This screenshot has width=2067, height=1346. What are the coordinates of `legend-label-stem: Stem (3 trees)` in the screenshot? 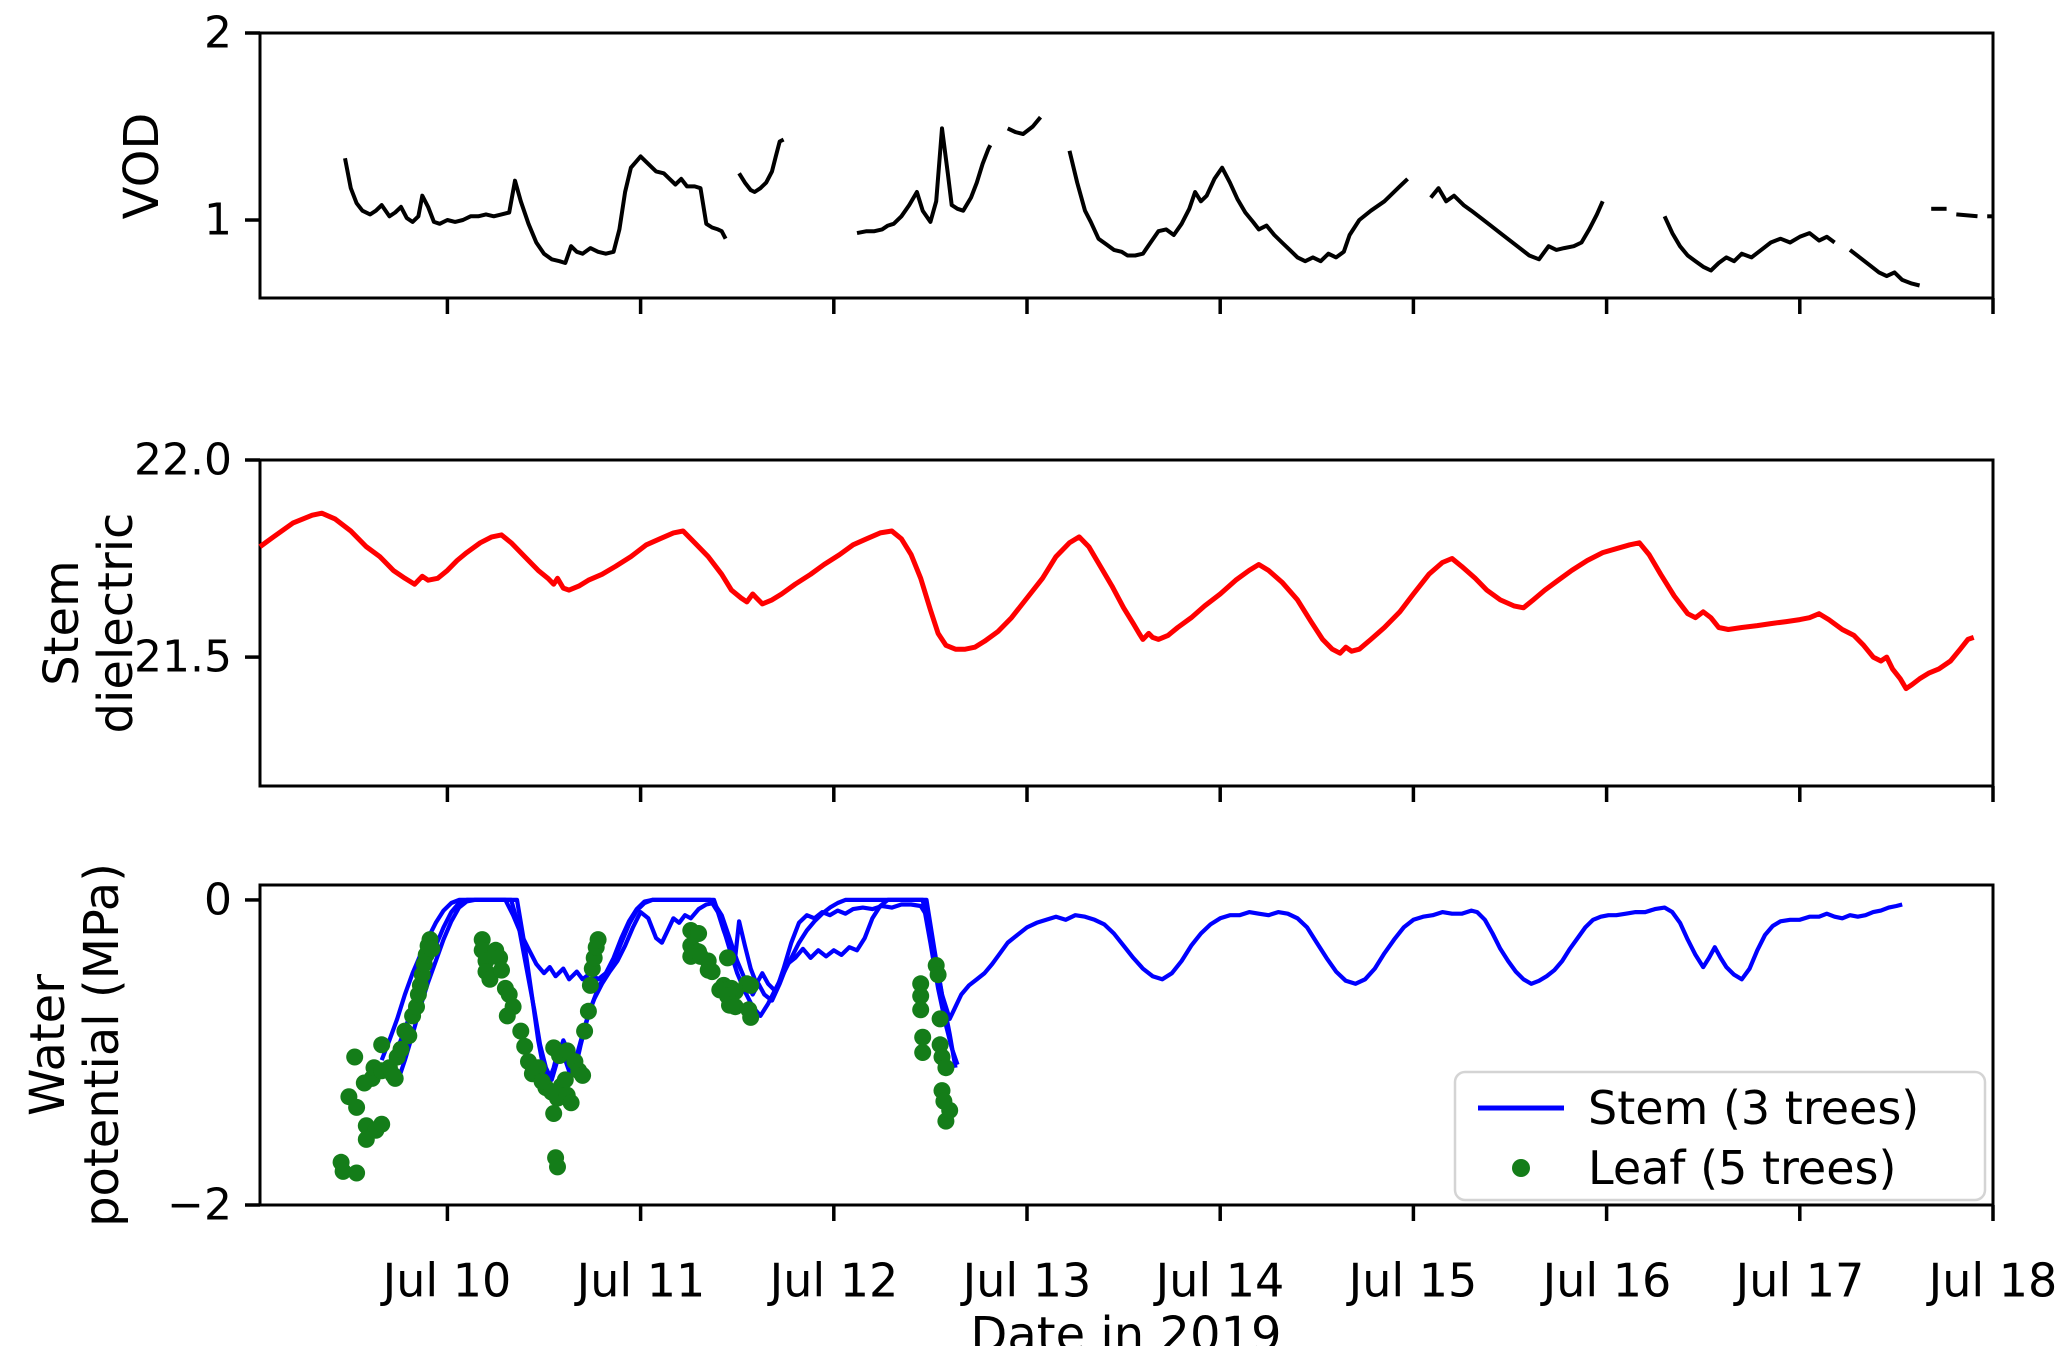 It's located at (1753, 1108).